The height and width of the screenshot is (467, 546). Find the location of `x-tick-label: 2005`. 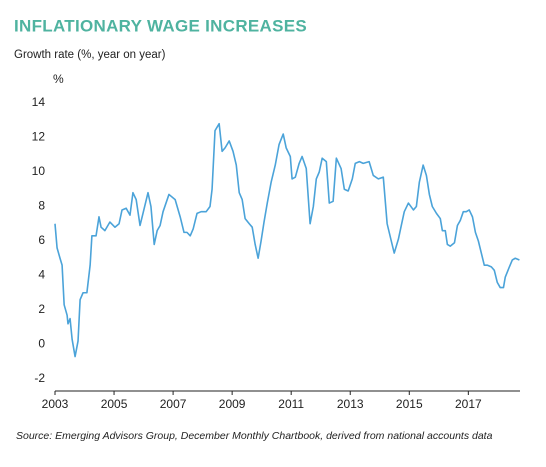

x-tick-label: 2005 is located at coordinates (114, 404).